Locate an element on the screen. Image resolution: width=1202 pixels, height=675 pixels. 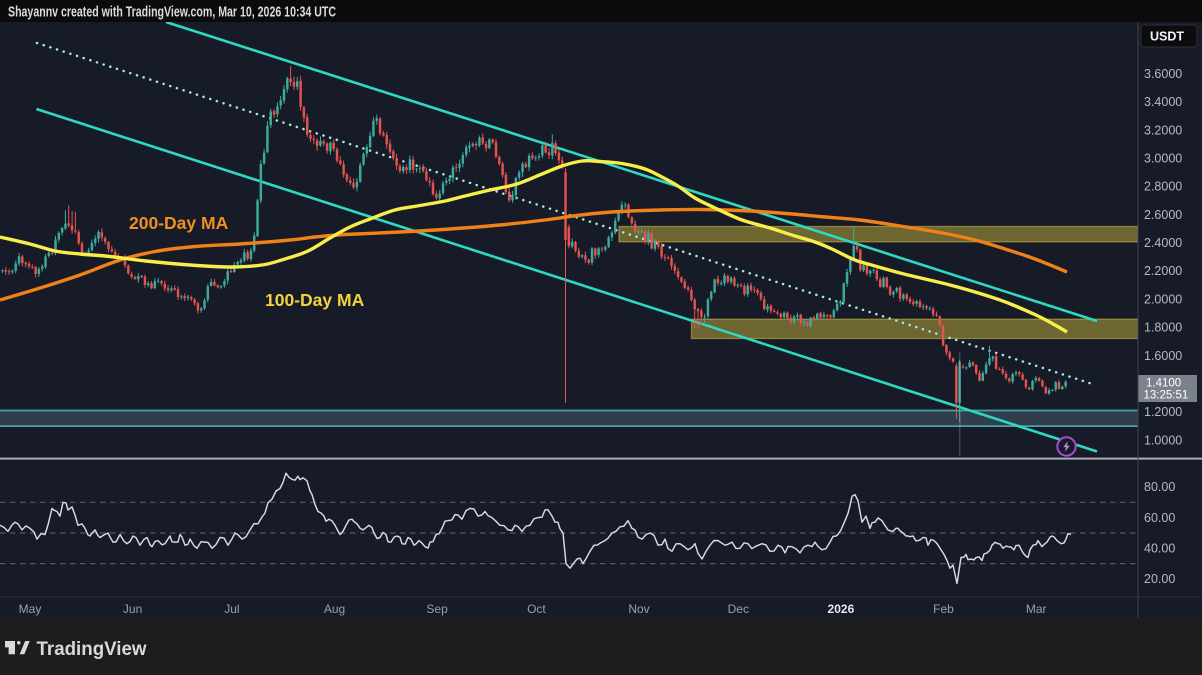
svg-text: Mar is located at coordinates (1036, 609).